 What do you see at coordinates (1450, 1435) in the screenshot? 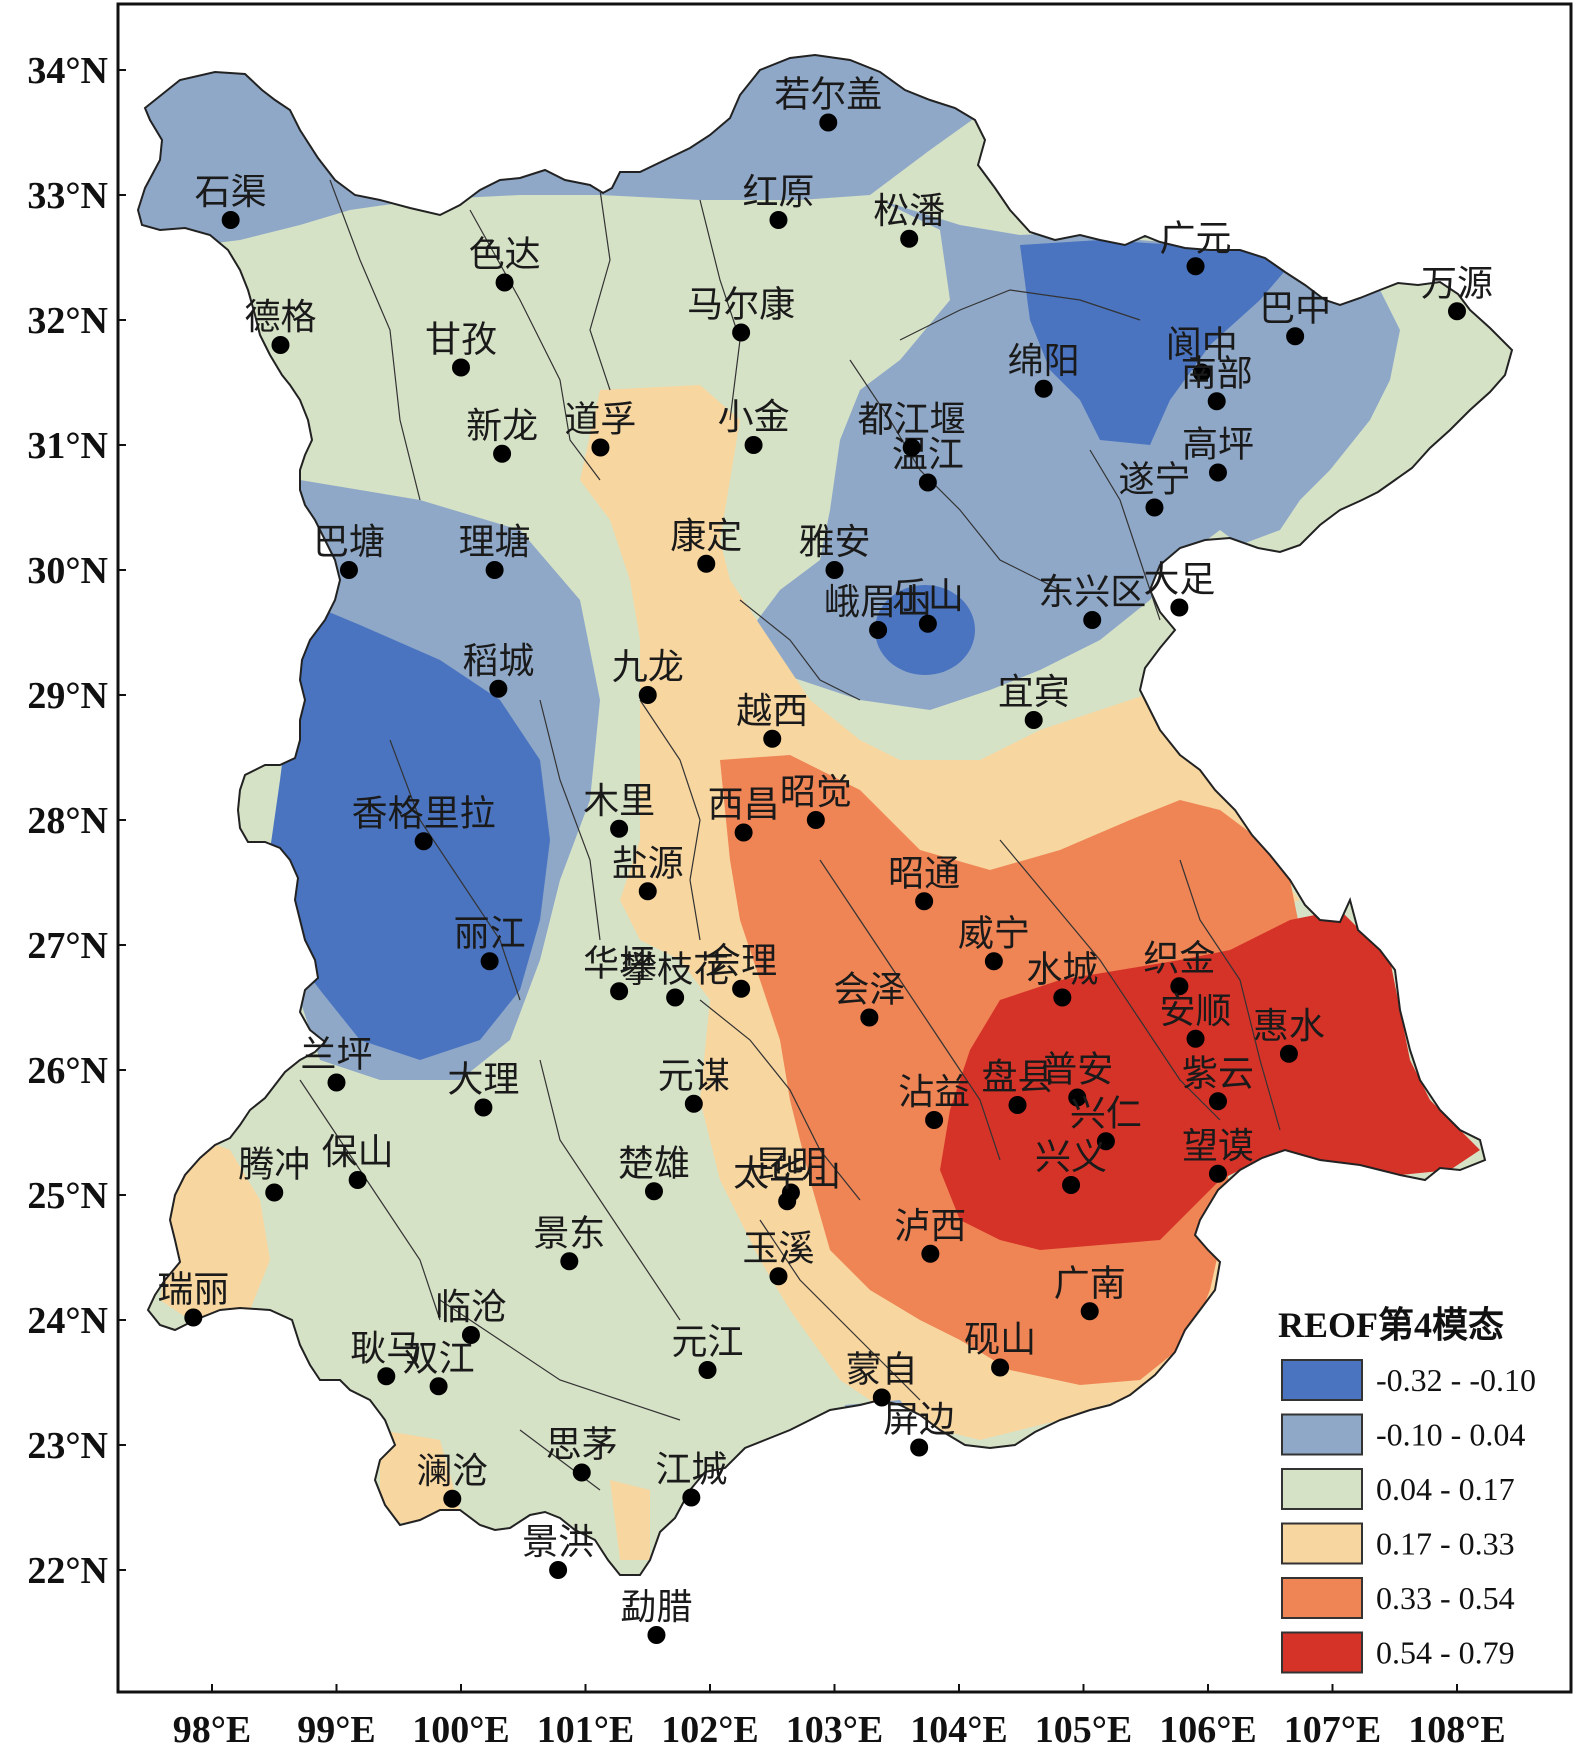
I see `legend-label: -0.10 - 0.04` at bounding box center [1450, 1435].